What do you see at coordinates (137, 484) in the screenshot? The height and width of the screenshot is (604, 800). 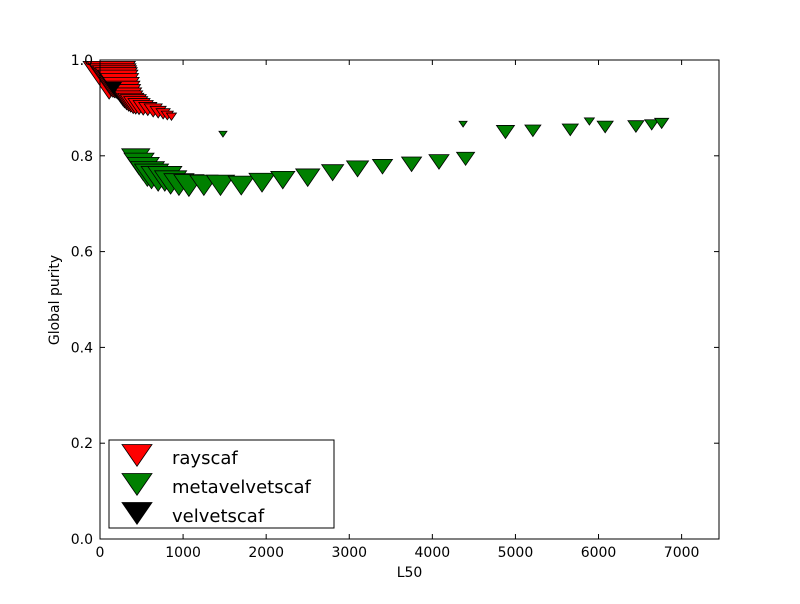 I see `legend-marker-metavelvetscaf` at bounding box center [137, 484].